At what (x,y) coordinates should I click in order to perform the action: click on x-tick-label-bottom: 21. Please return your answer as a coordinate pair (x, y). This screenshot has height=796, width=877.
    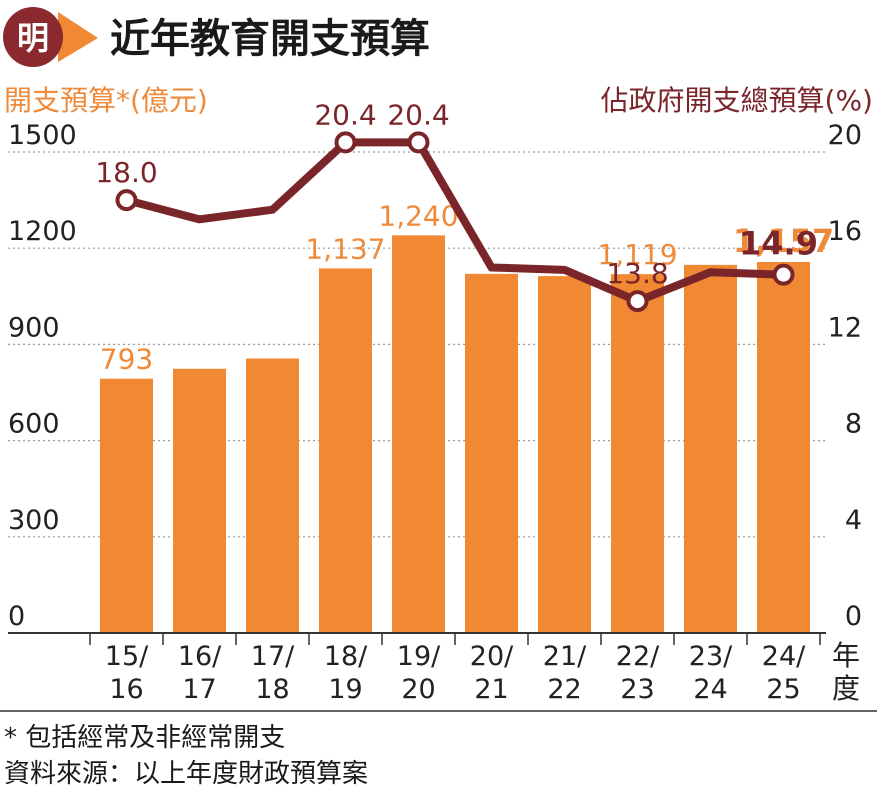
    Looking at the image, I should click on (491, 689).